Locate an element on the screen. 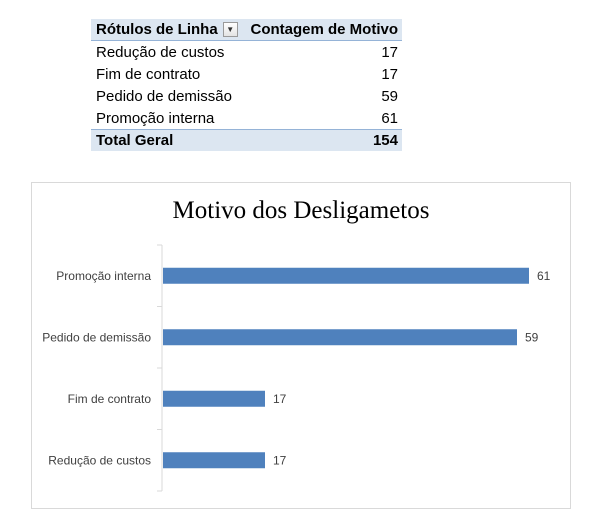  category-tick-label: Redução de custos is located at coordinates (99, 460).